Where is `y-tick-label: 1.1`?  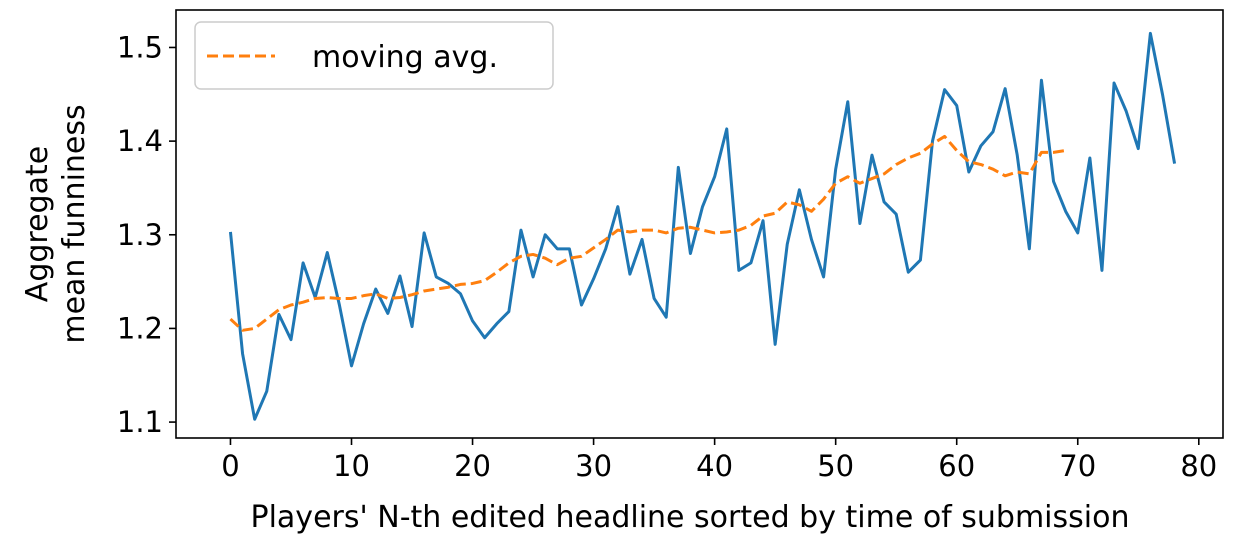 y-tick-label: 1.1 is located at coordinates (140, 422).